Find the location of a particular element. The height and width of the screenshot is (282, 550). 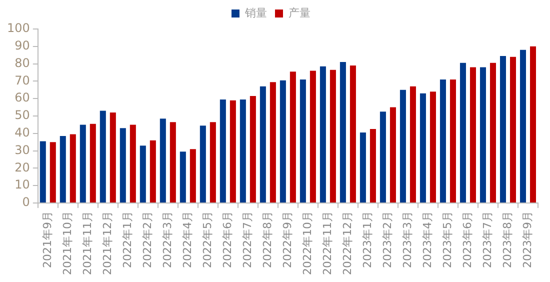

x-tick-label: 2021年12月 is located at coordinates (107, 243).